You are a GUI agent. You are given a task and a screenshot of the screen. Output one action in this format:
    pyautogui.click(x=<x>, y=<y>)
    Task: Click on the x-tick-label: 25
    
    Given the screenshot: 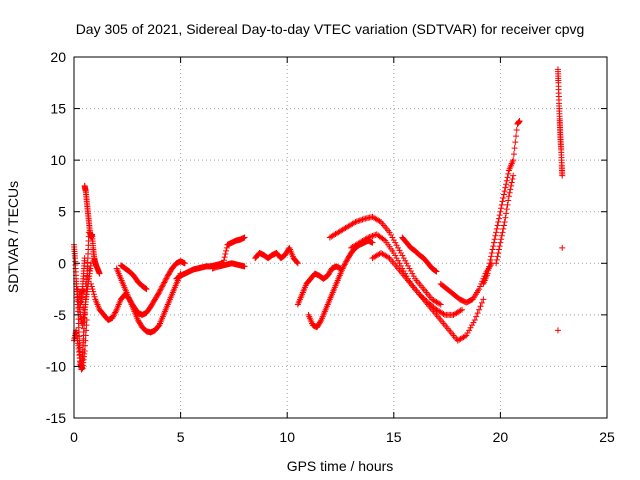 What is the action you would take?
    pyautogui.click(x=607, y=437)
    